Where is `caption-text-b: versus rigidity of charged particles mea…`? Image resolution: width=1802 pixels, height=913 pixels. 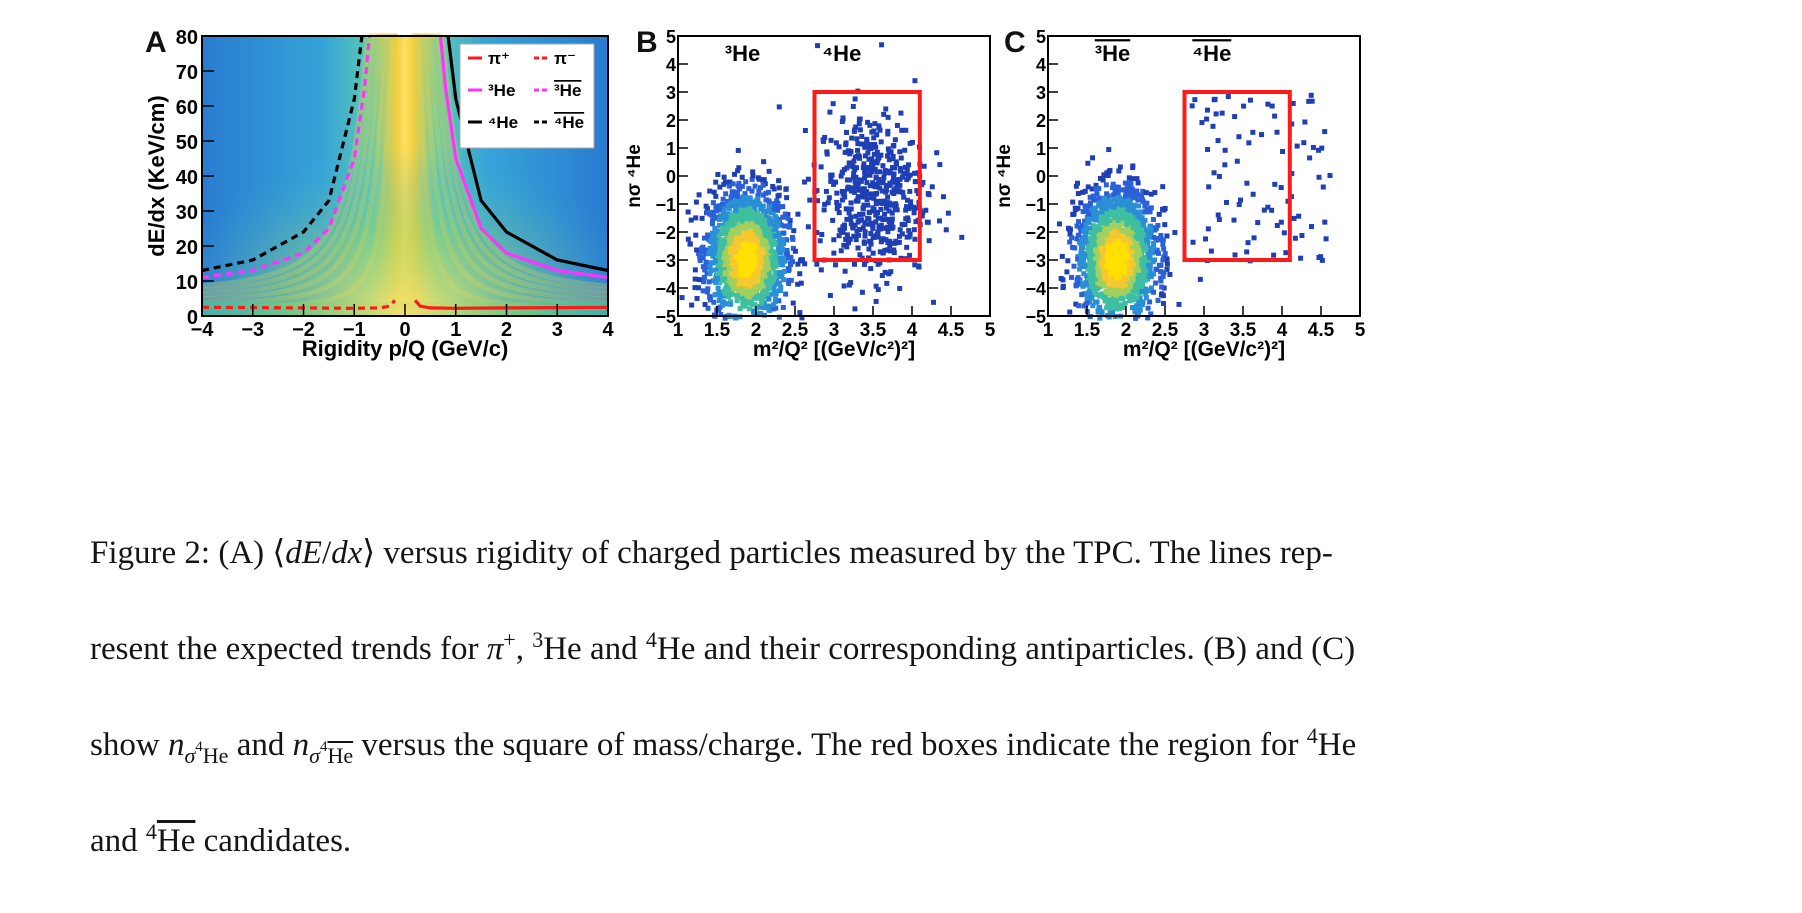 caption-text-b: versus rigidity of charged particles mea… is located at coordinates (858, 553).